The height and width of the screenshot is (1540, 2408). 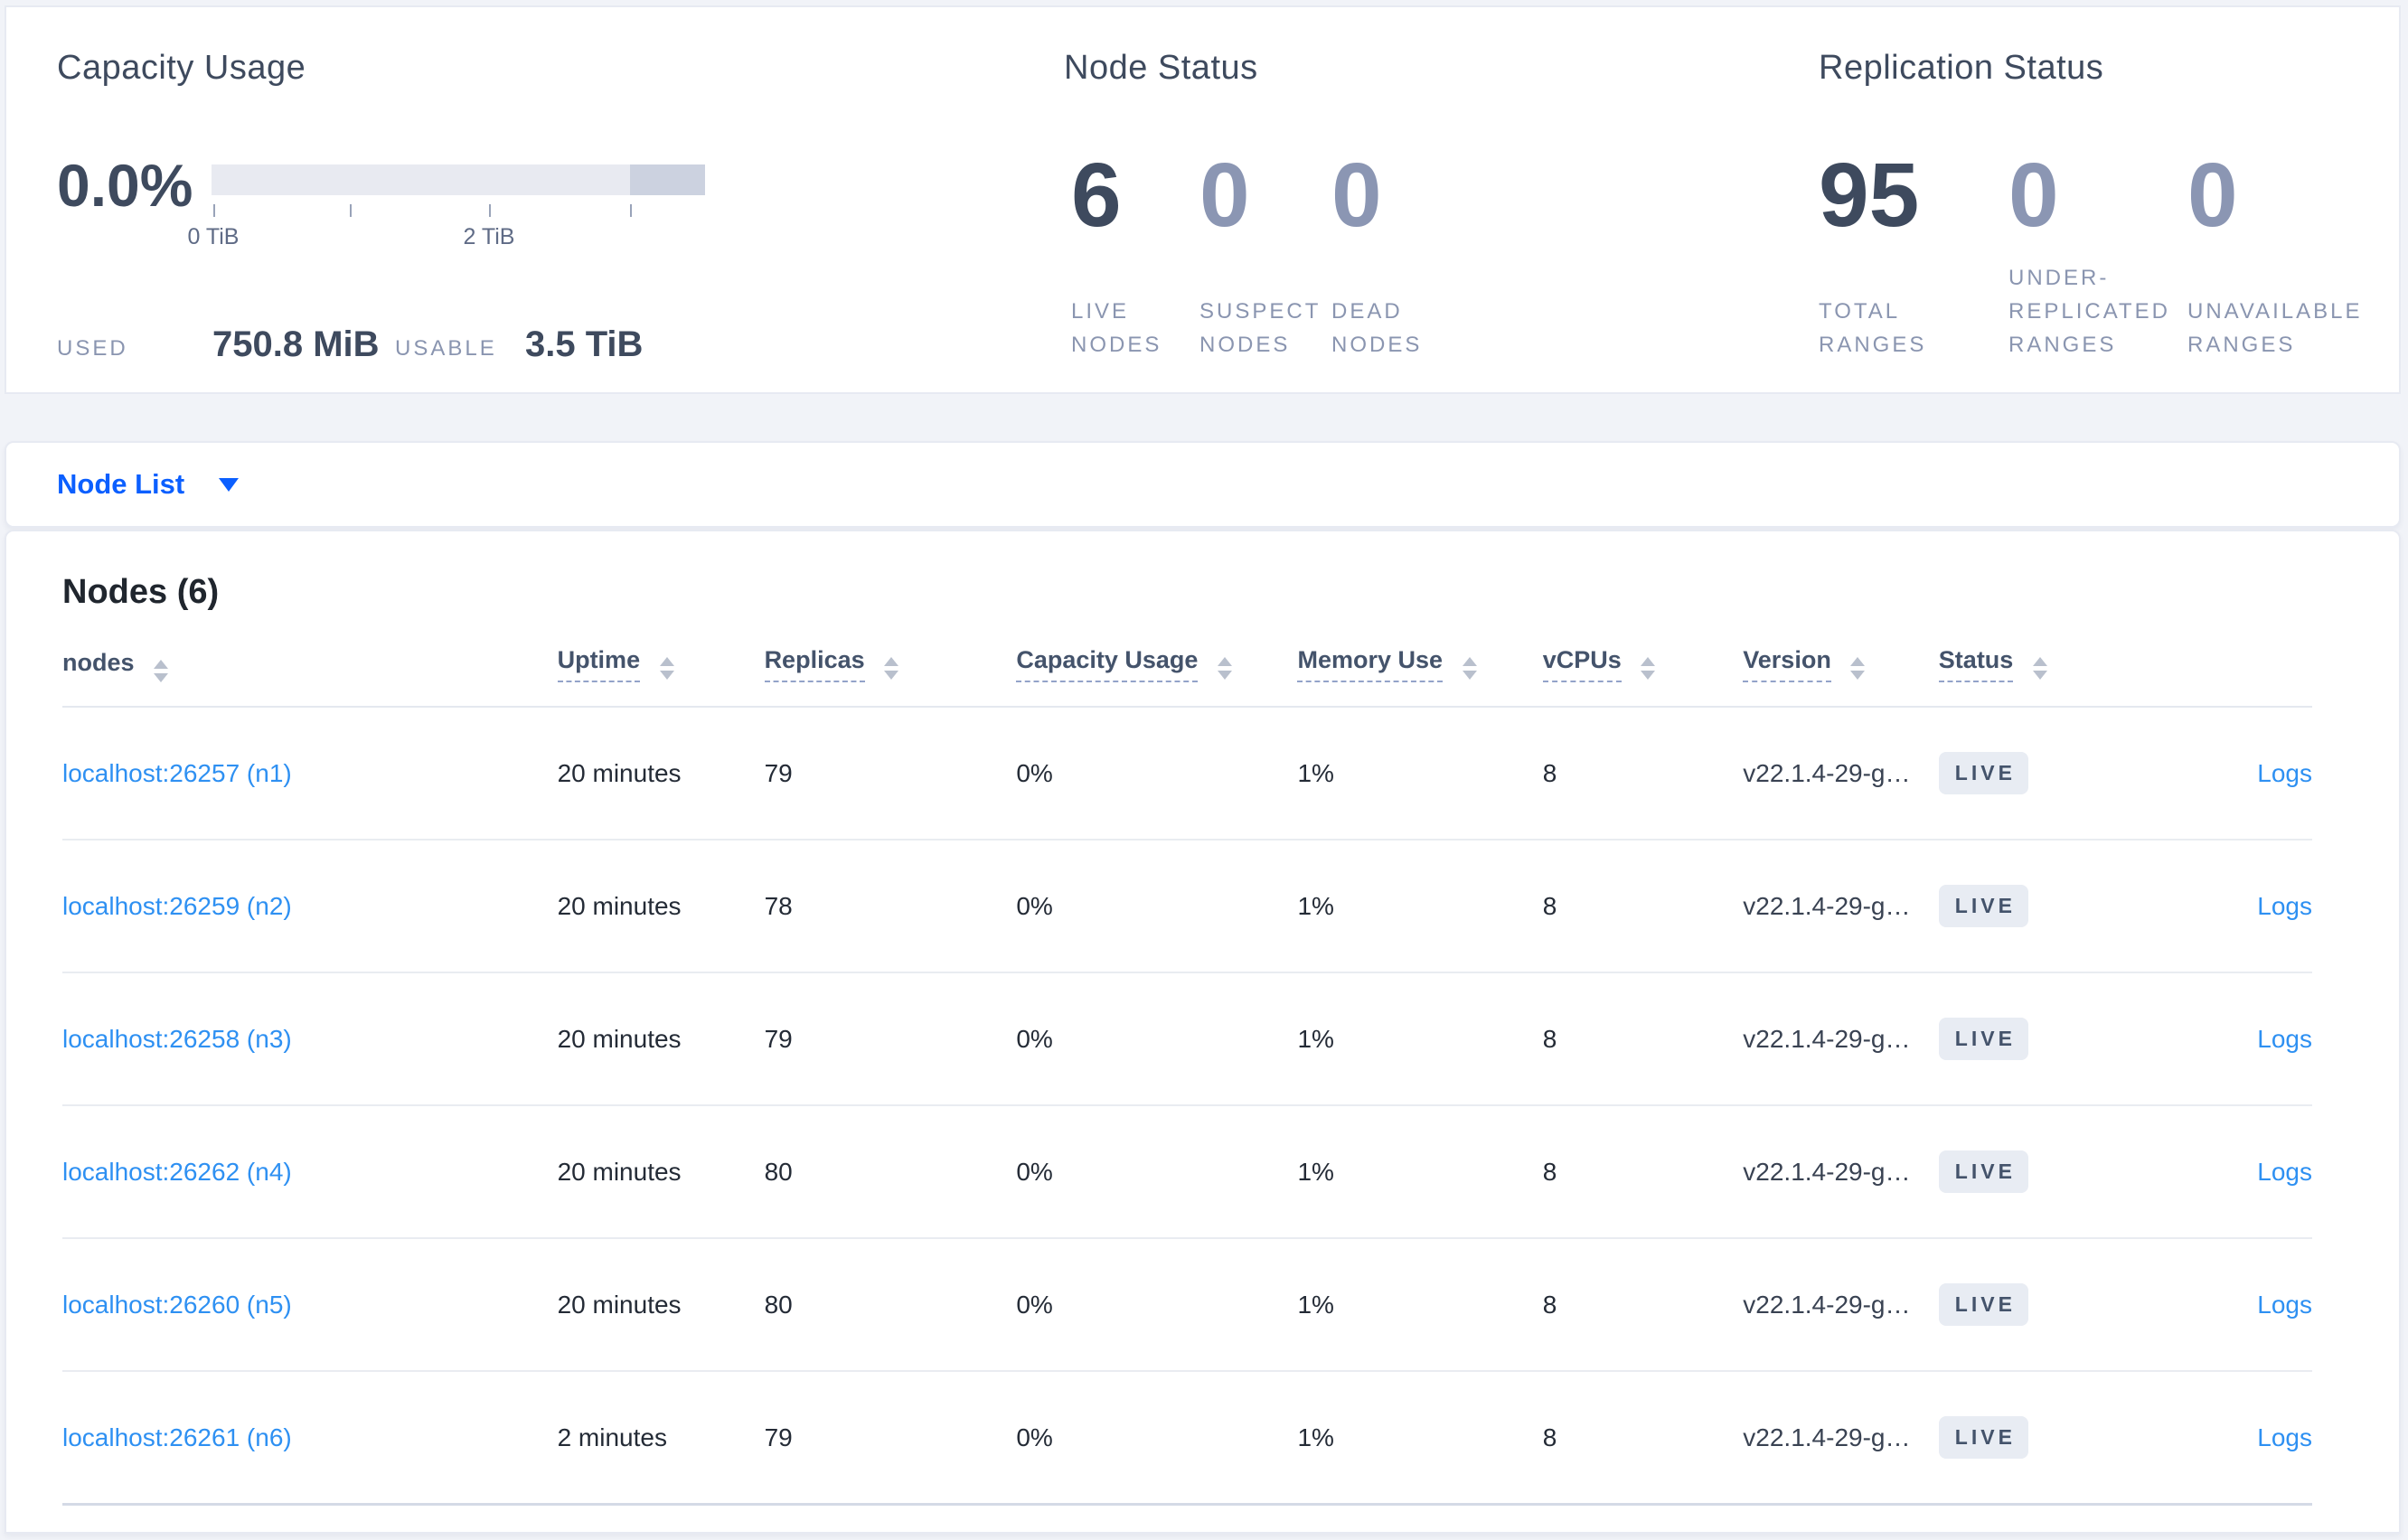 I want to click on column-header-label: Version, so click(x=1787, y=664).